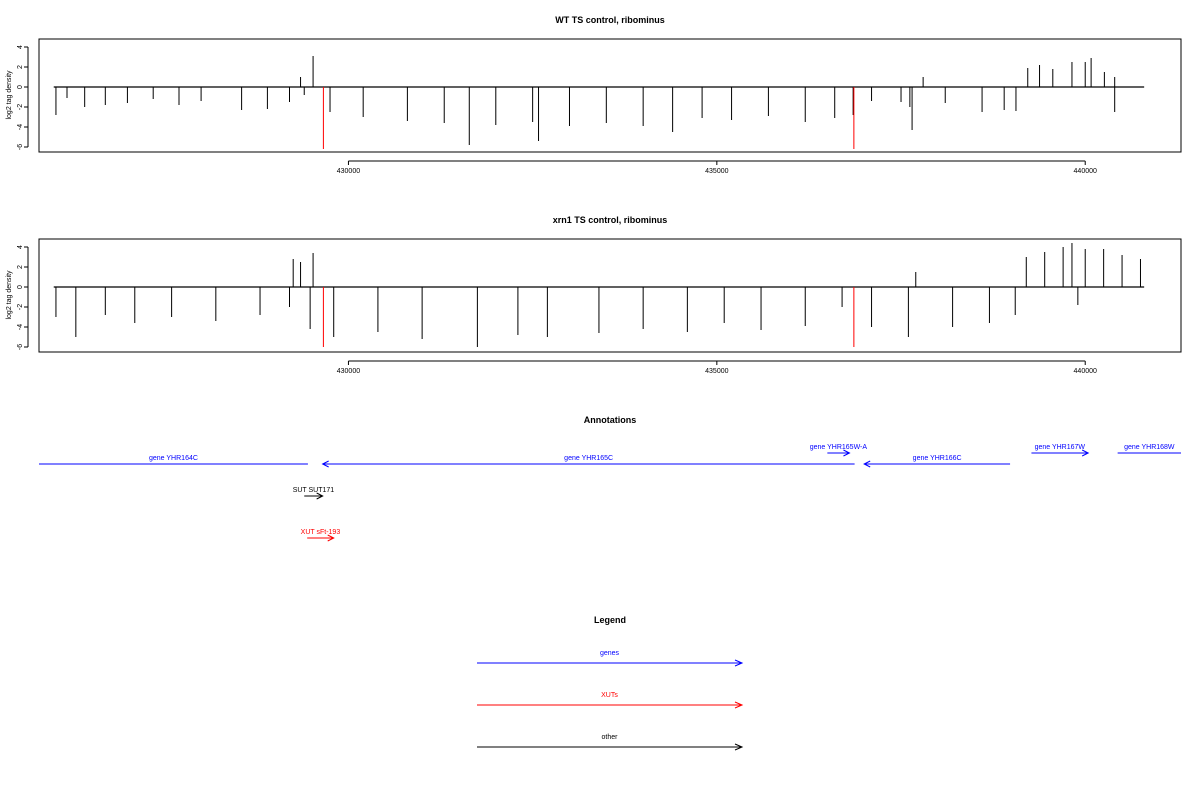 The height and width of the screenshot is (800, 1200). Describe the element at coordinates (9, 95) in the screenshot. I see `panel-wt-ylabel: log2 tag density` at that location.